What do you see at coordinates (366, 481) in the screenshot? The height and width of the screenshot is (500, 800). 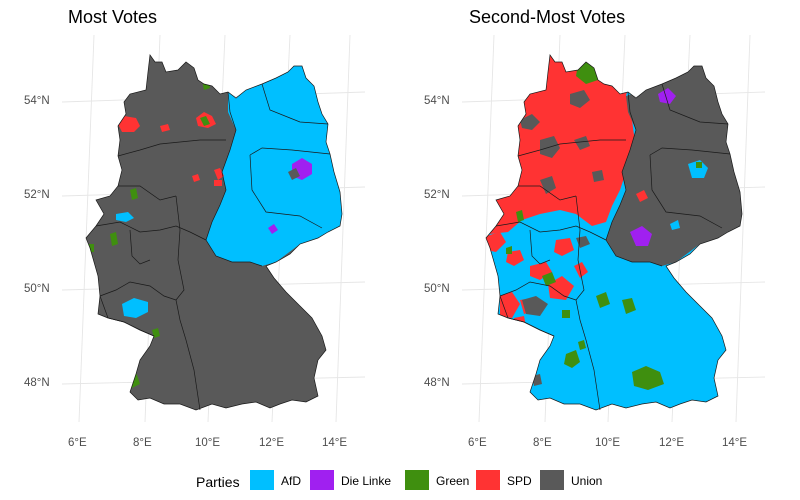 I see `legend-label-die-linke: Die Linke` at bounding box center [366, 481].